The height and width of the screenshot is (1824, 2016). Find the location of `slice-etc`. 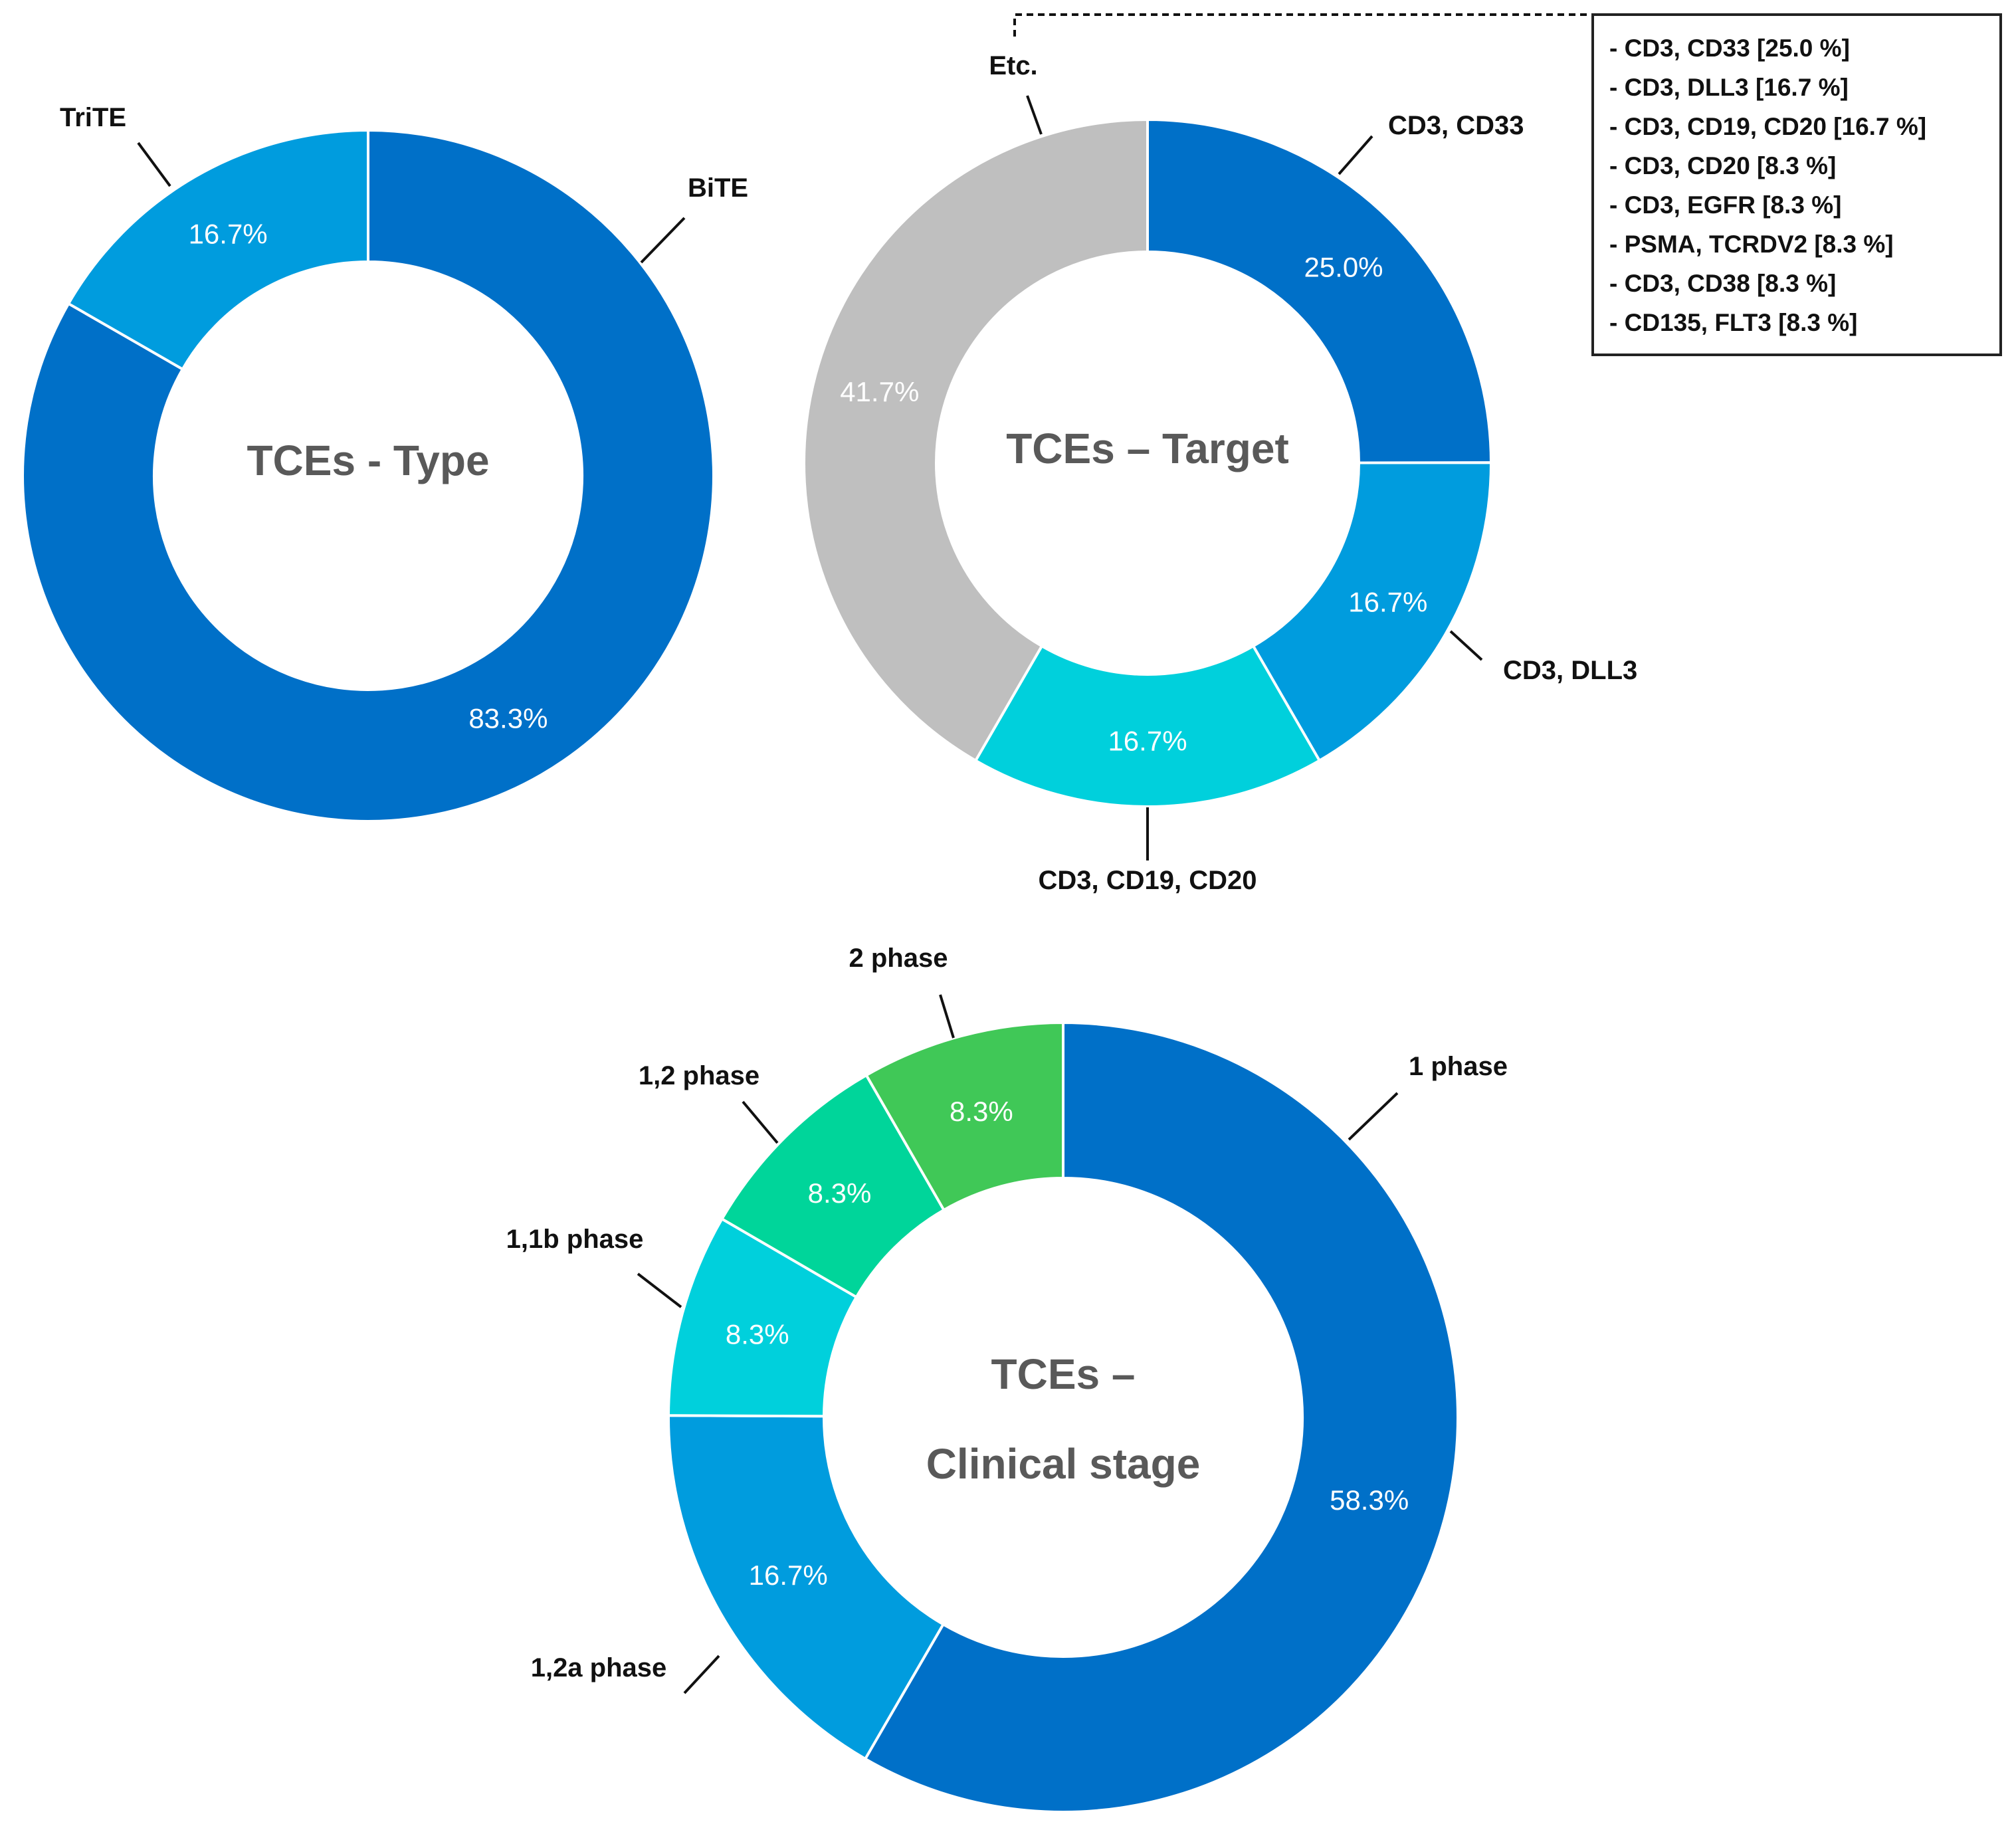

slice-etc is located at coordinates (976, 440).